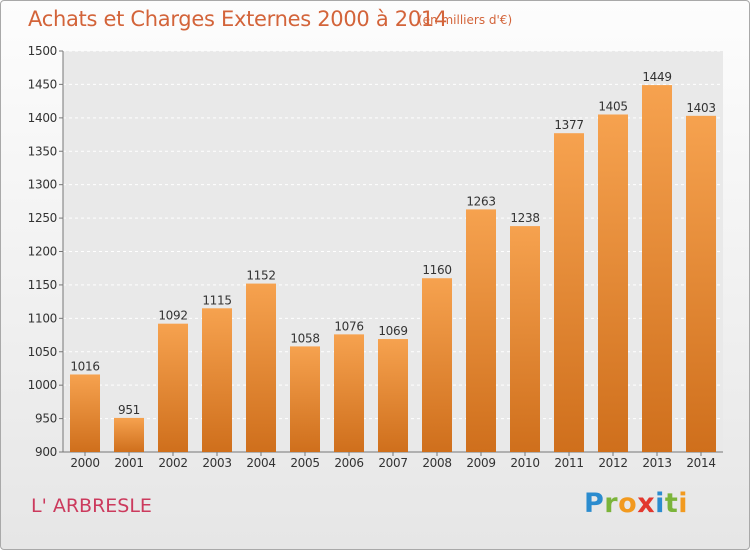 This screenshot has width=750, height=550. I want to click on data-label: 1069, so click(392, 331).